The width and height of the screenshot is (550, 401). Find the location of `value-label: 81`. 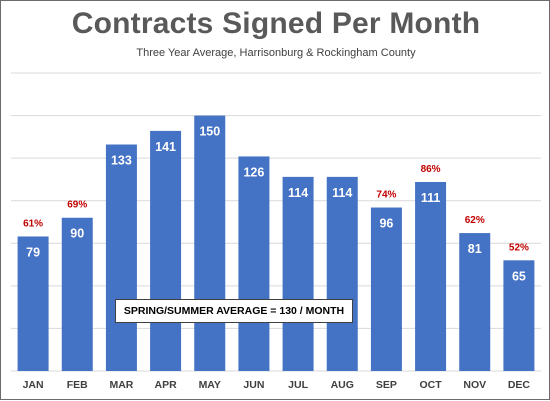

value-label: 81 is located at coordinates (475, 249).